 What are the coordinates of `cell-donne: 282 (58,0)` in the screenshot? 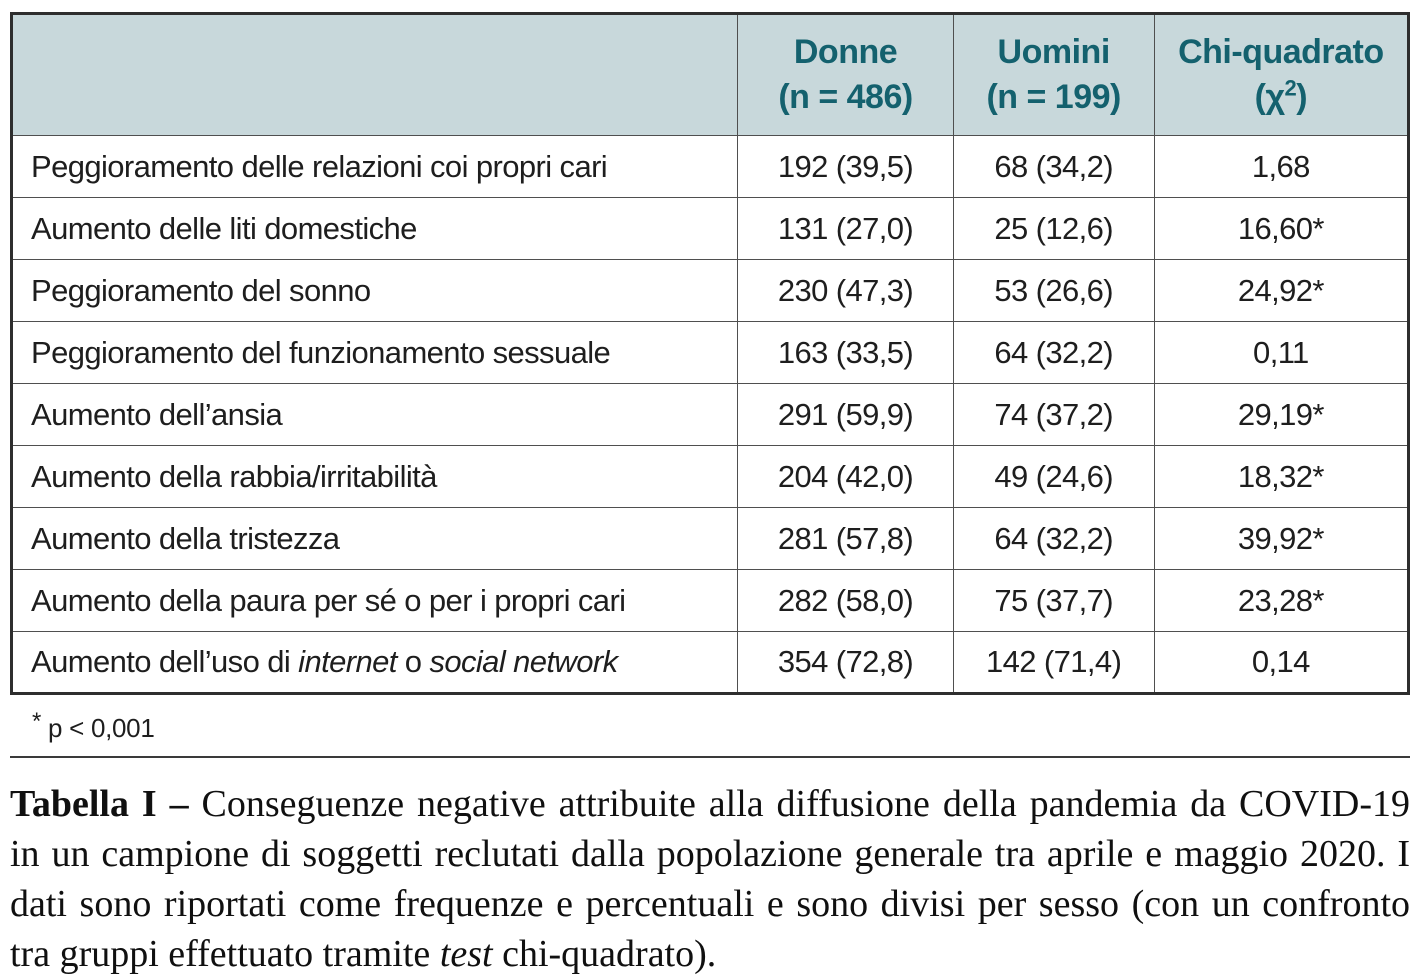 It's located at (845, 600).